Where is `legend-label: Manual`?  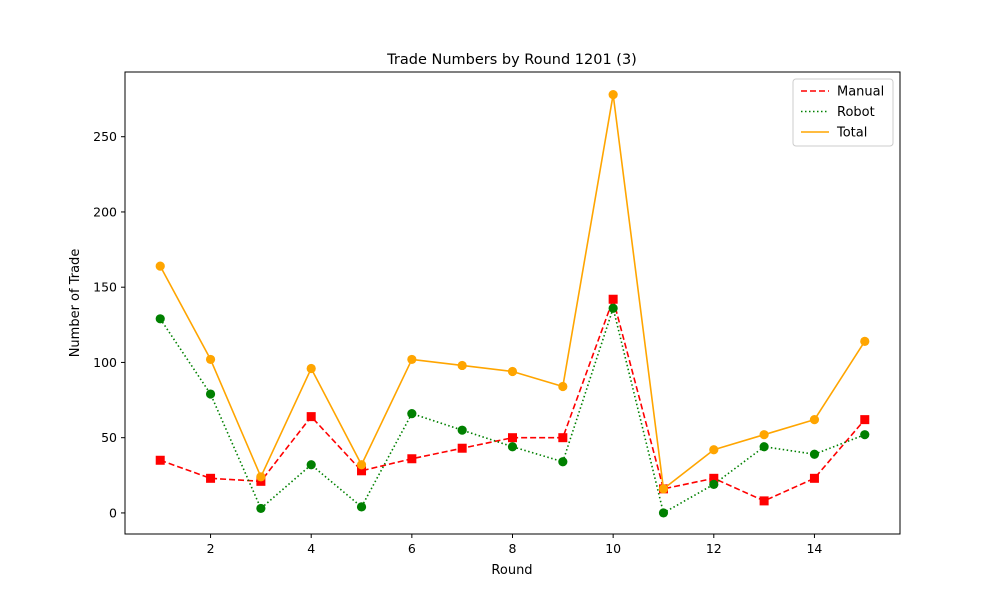 legend-label: Manual is located at coordinates (860, 92).